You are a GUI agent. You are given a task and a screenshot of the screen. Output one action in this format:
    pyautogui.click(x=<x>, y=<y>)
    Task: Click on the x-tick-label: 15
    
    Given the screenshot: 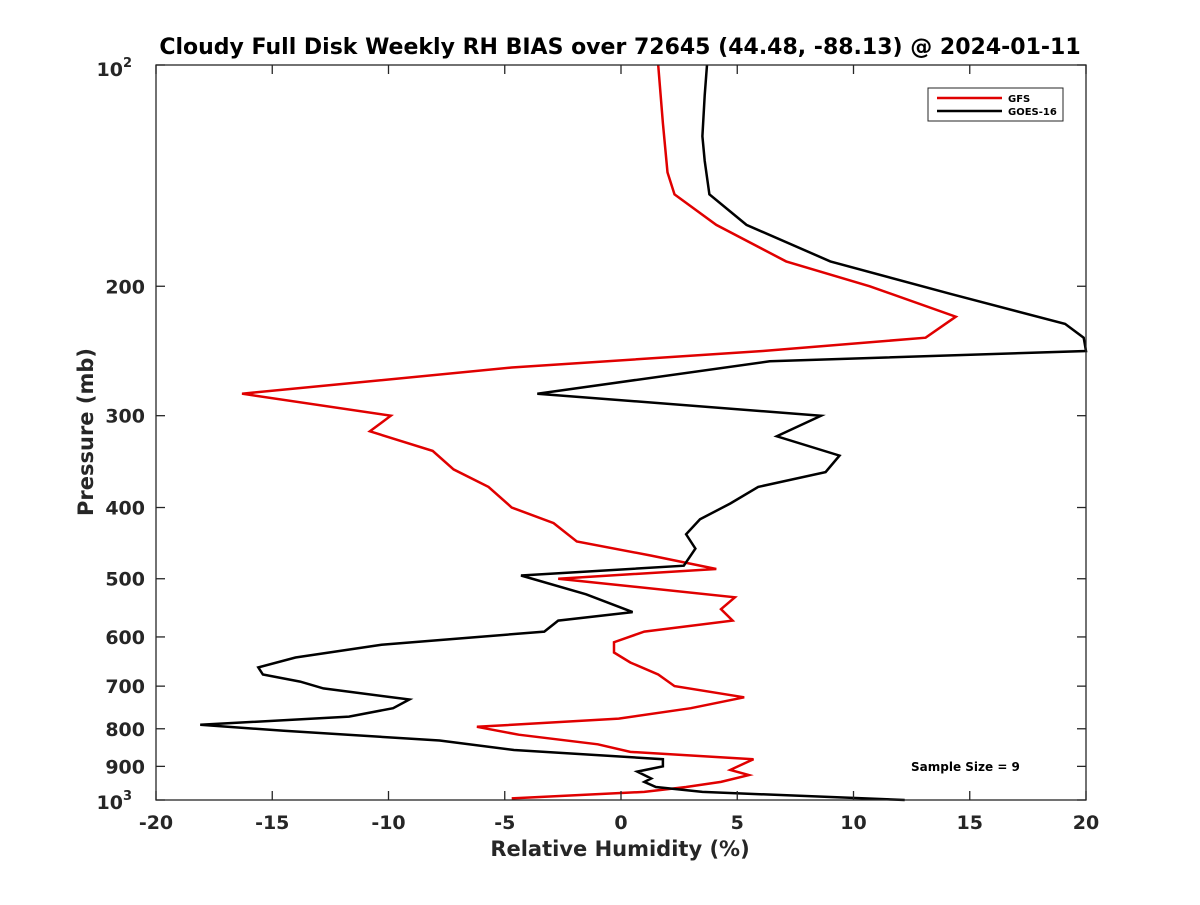 What is the action you would take?
    pyautogui.click(x=970, y=823)
    